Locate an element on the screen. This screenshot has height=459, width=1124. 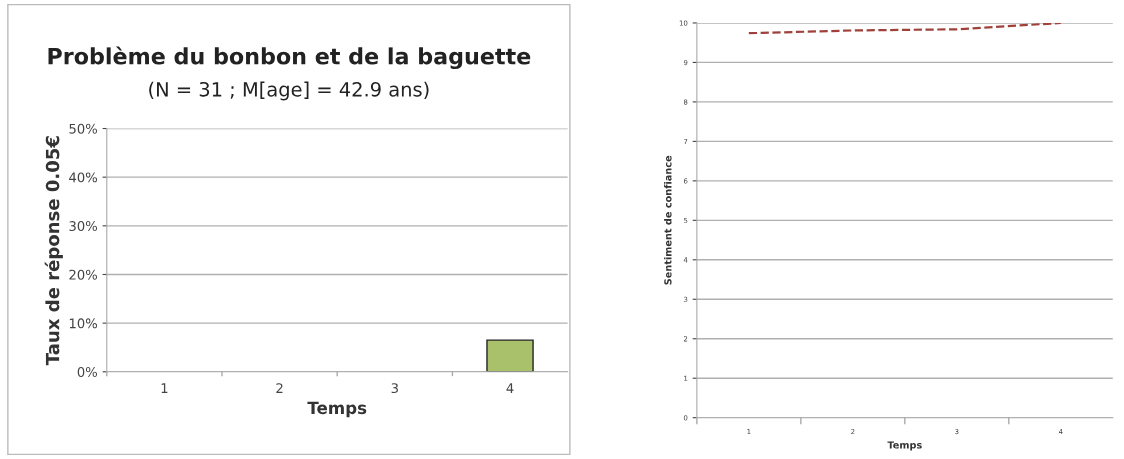
x-tick-label: 3 is located at coordinates (394, 388).